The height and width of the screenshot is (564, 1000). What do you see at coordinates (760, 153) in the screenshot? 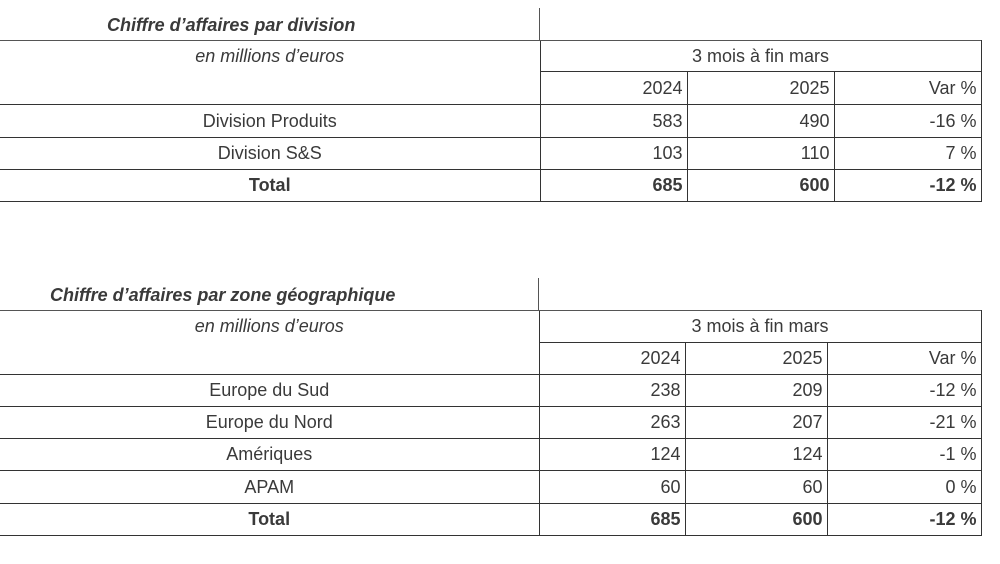
I see `cell-2025: 110` at bounding box center [760, 153].